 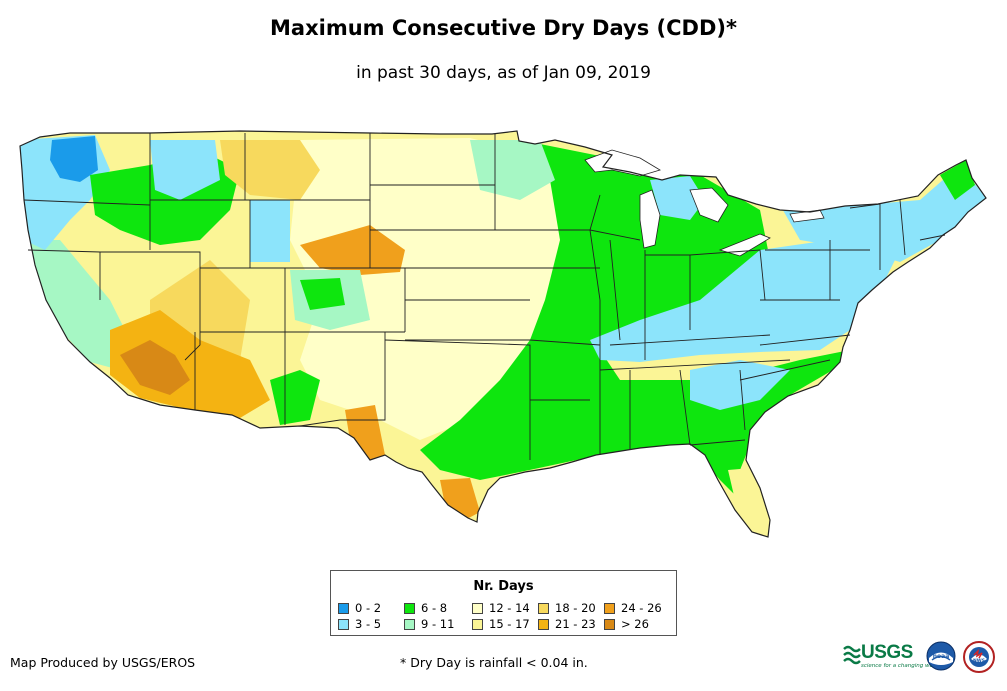 What do you see at coordinates (155, 367) in the screenshot?
I see `zone-over-26-southwest` at bounding box center [155, 367].